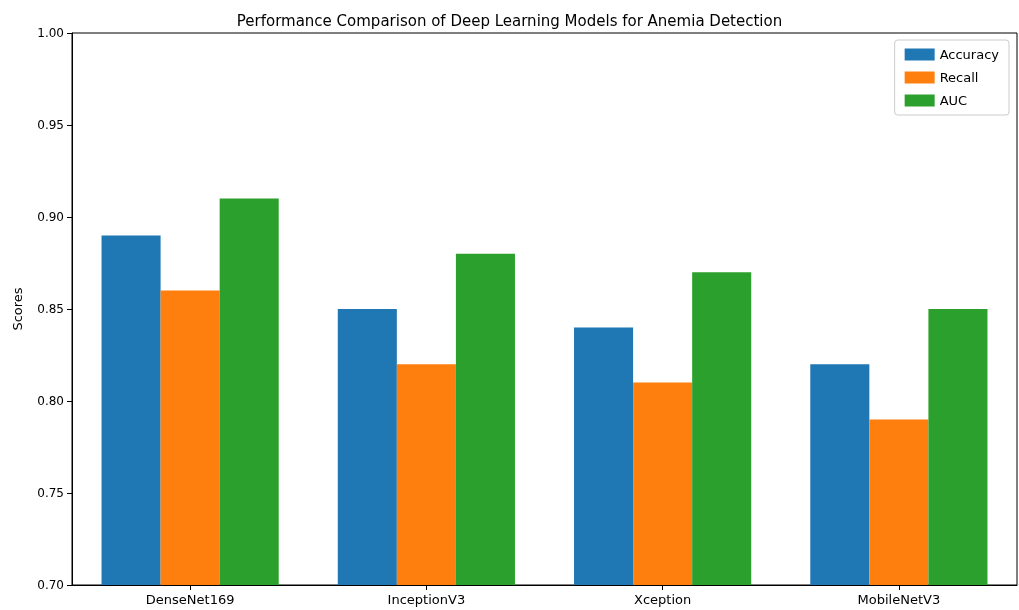 The image size is (1019, 610). I want to click on x-tick-label: MobileNetV3, so click(899, 599).